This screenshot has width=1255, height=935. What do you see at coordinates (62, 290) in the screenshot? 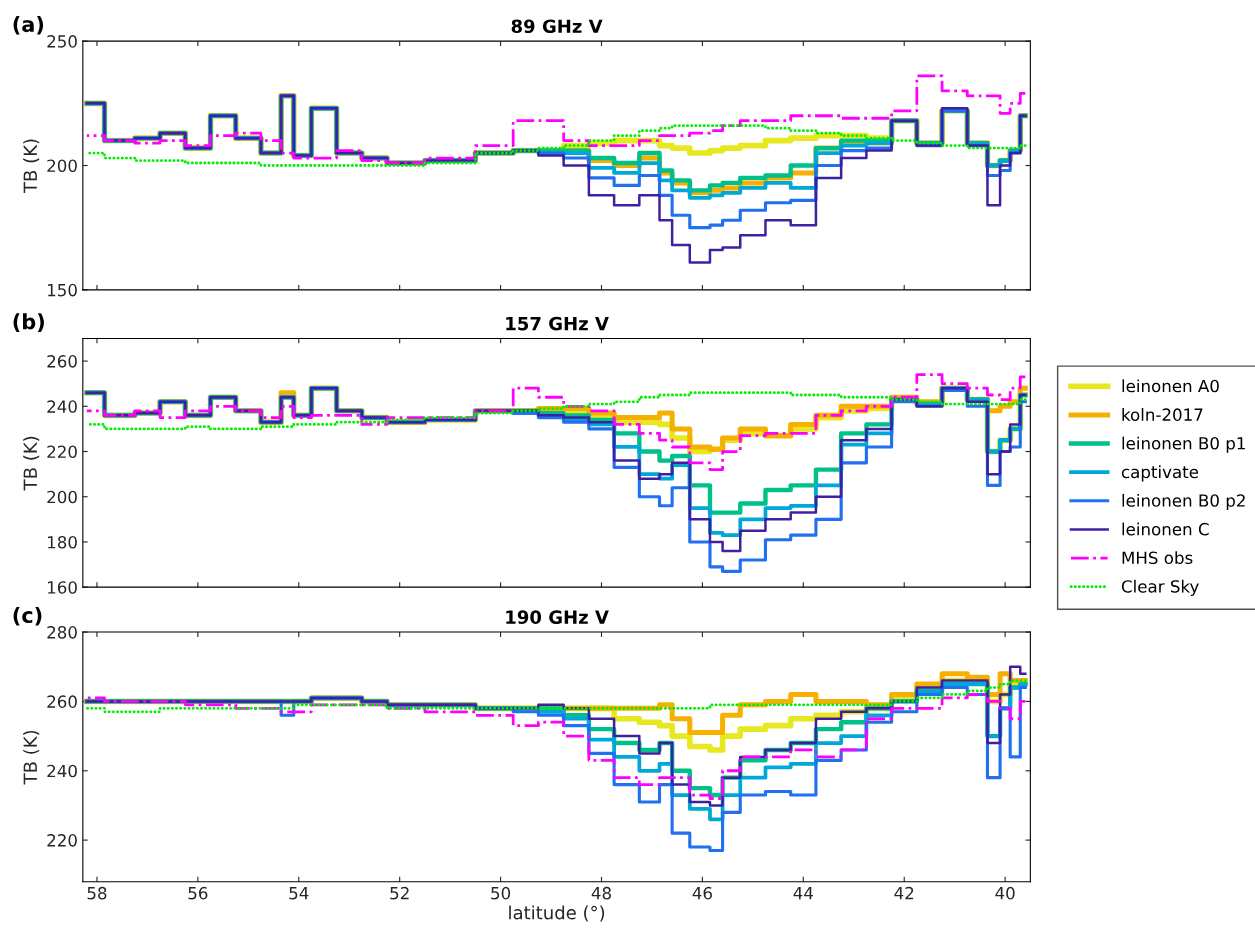
I see `y-tick-label: 150` at bounding box center [62, 290].